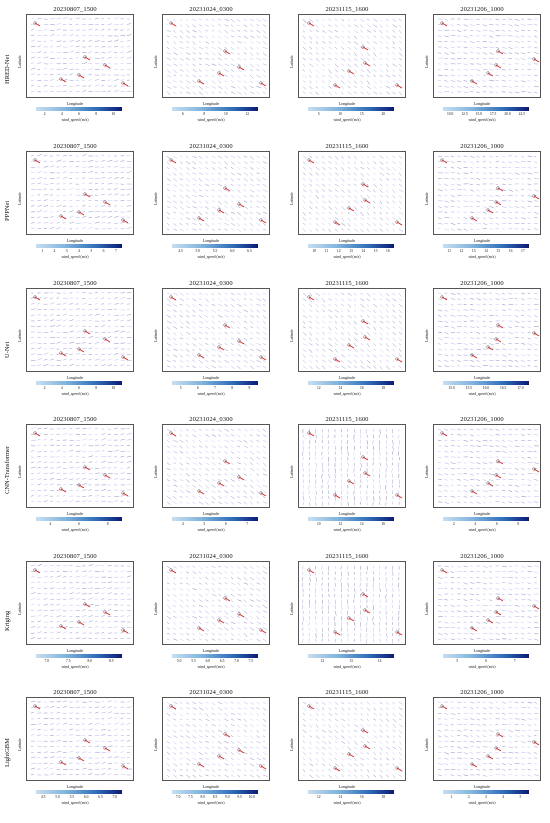  Describe the element at coordinates (375, 251) in the screenshot. I see `colorbar-tick-label: 15` at that location.